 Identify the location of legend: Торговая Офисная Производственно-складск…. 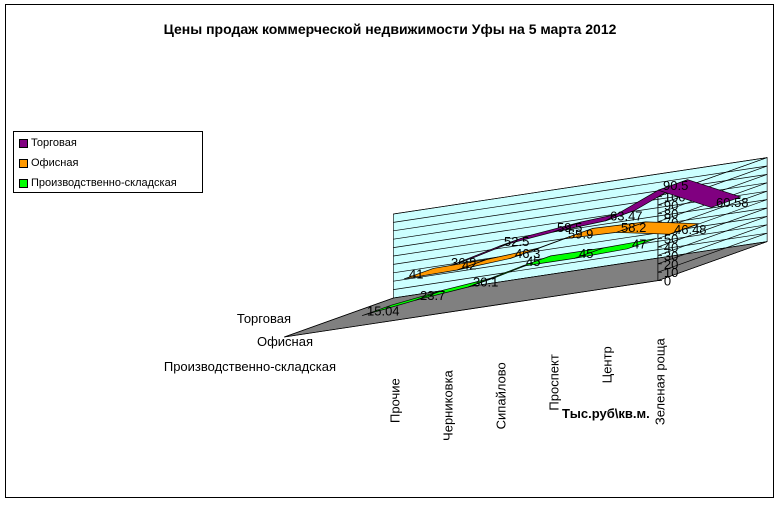
(108, 162).